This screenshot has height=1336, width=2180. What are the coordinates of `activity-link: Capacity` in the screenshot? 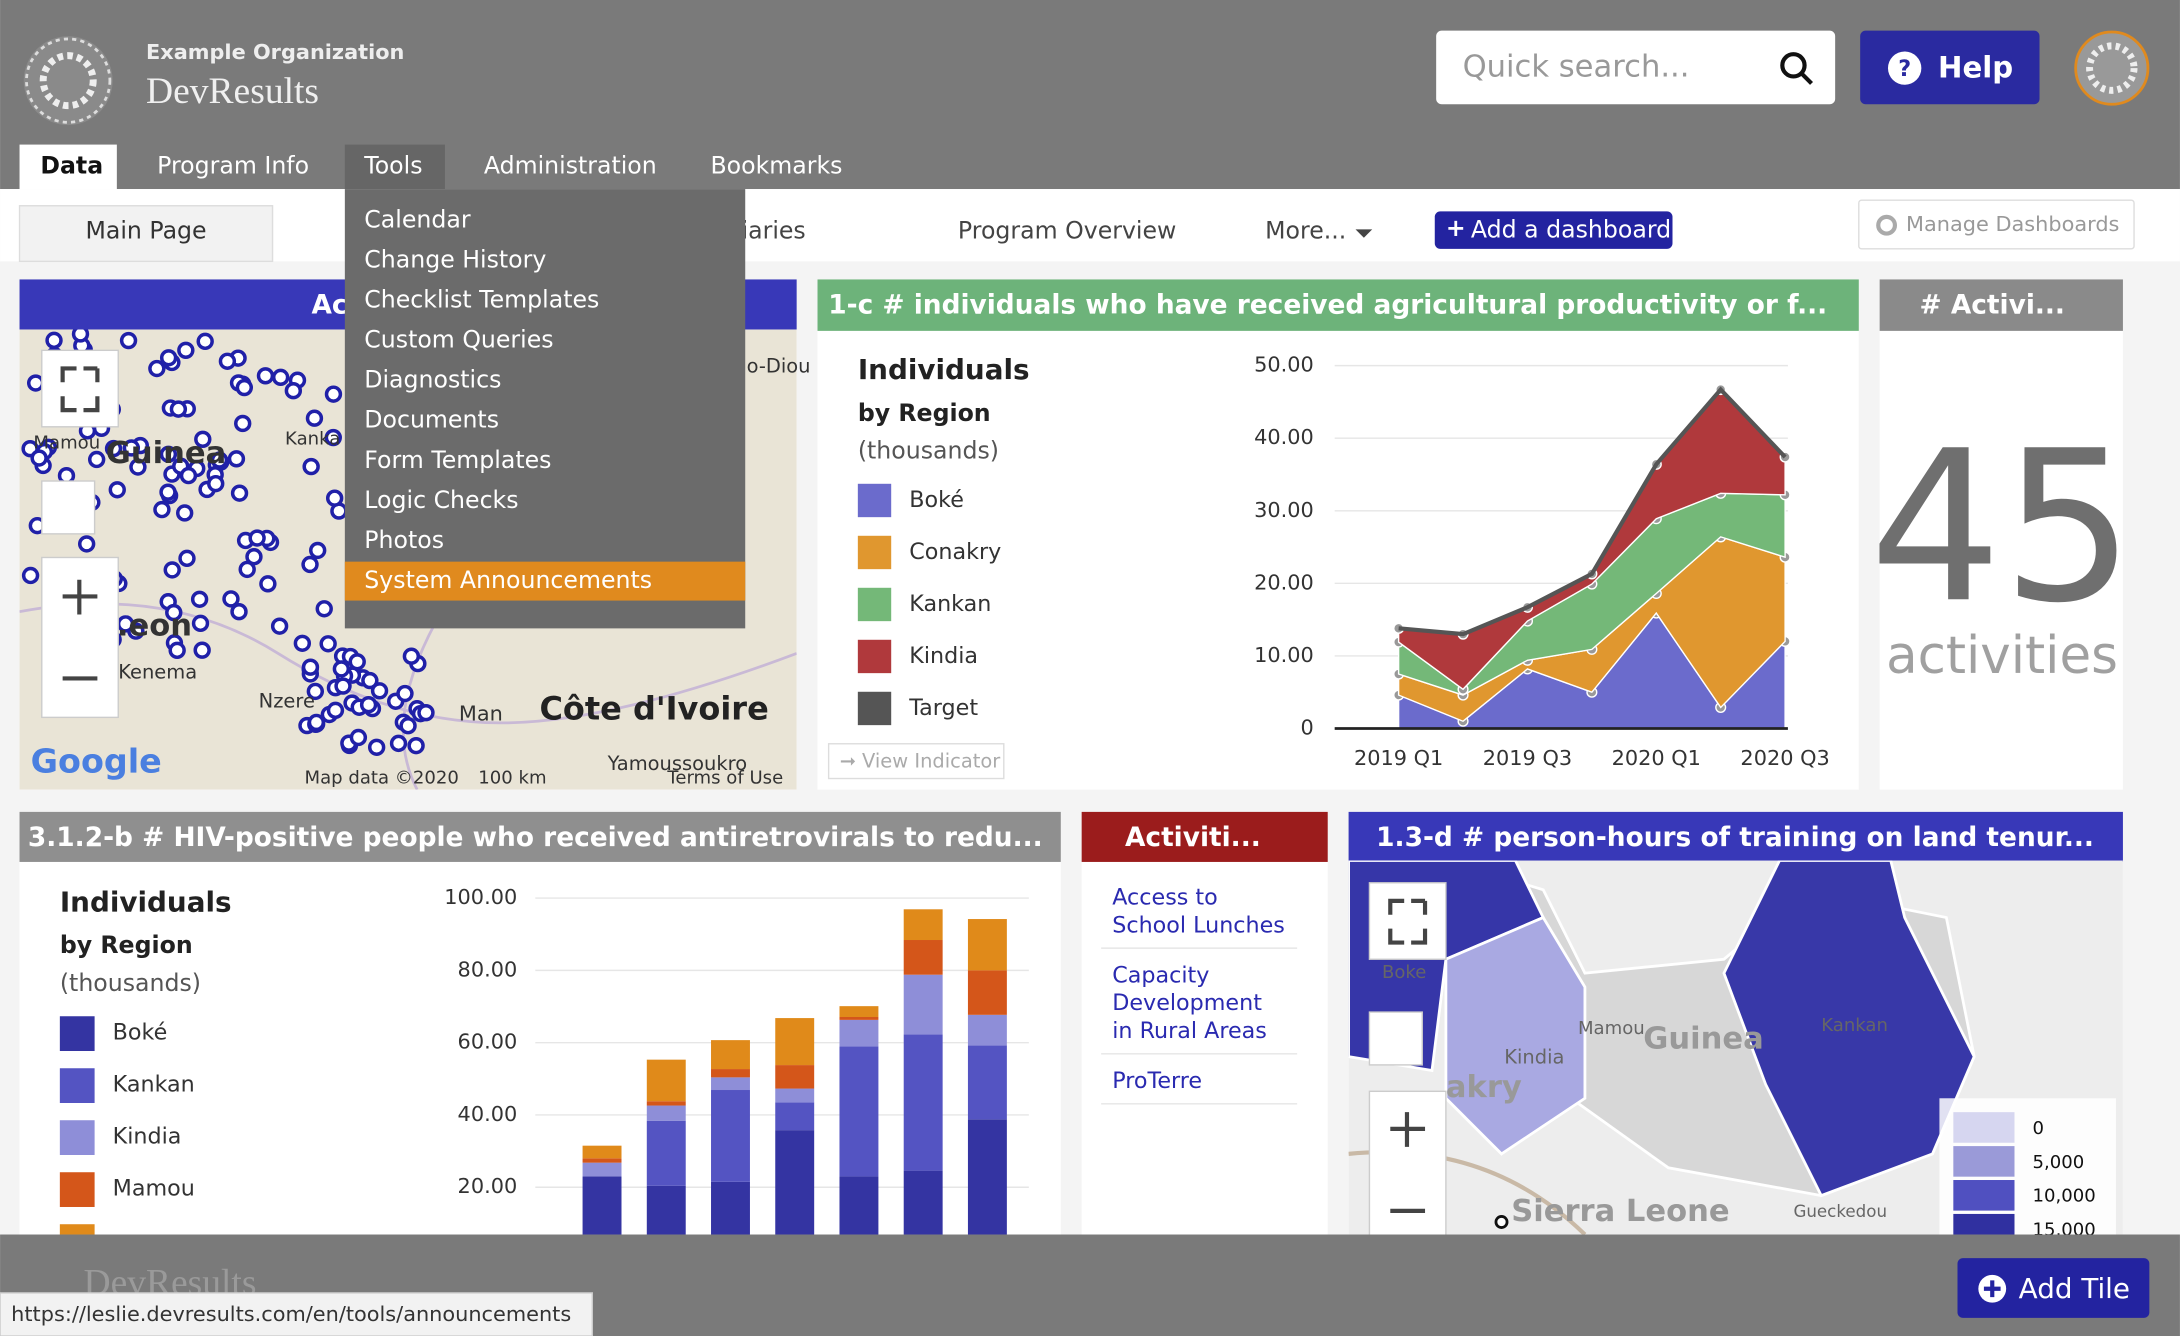 It's located at (1160, 975).